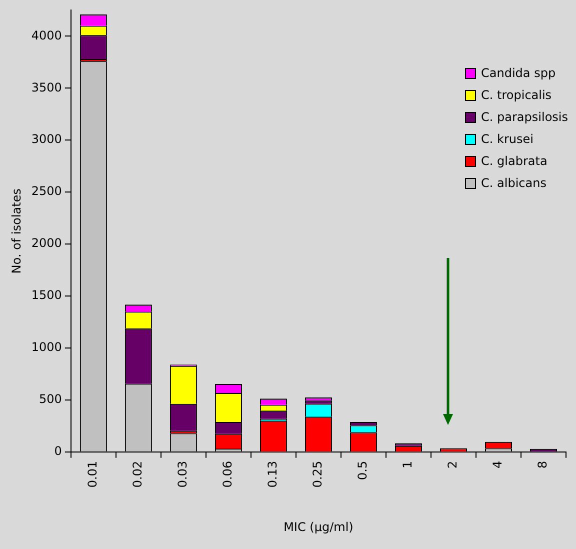 Image resolution: width=576 pixels, height=549 pixels. Describe the element at coordinates (46, 295) in the screenshot. I see `y-tick-label: 1500` at that location.